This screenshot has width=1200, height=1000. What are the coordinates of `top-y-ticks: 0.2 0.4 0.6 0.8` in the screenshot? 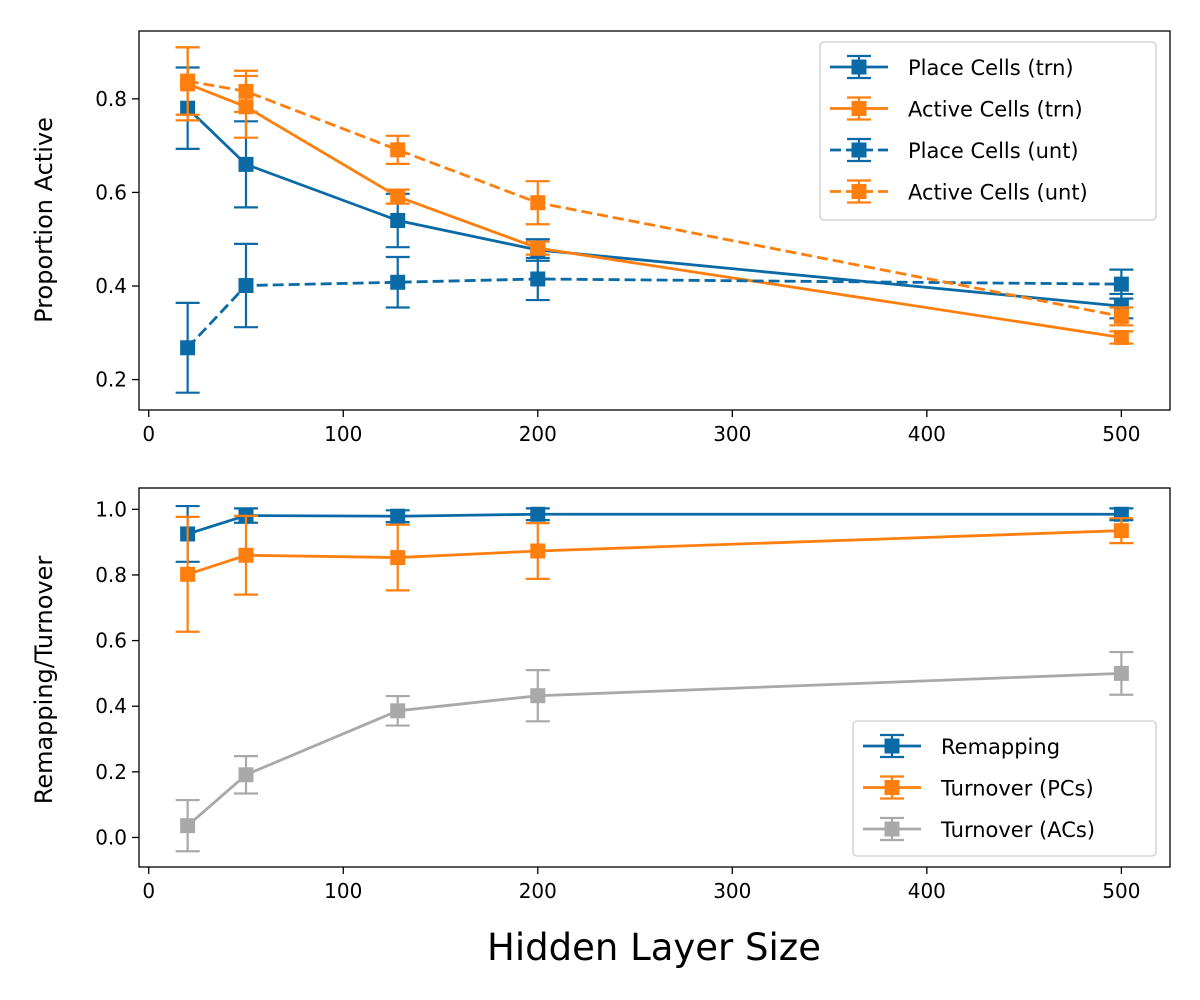 It's located at (117, 239).